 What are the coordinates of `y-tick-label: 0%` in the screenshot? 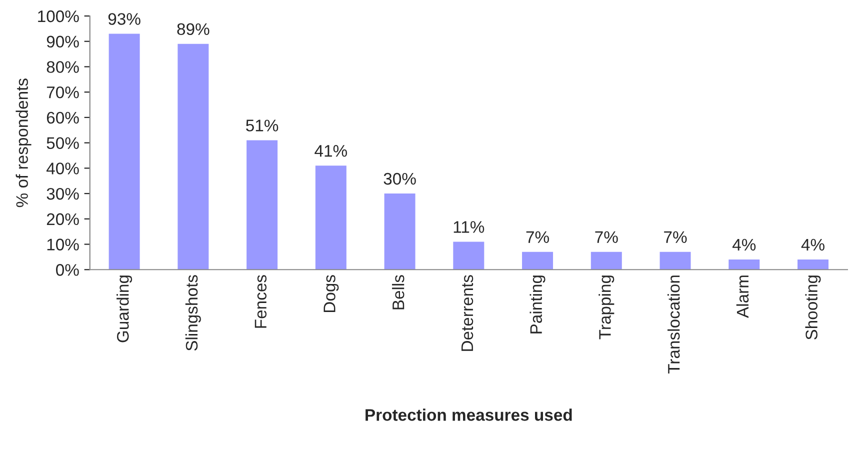 It's located at (67, 270).